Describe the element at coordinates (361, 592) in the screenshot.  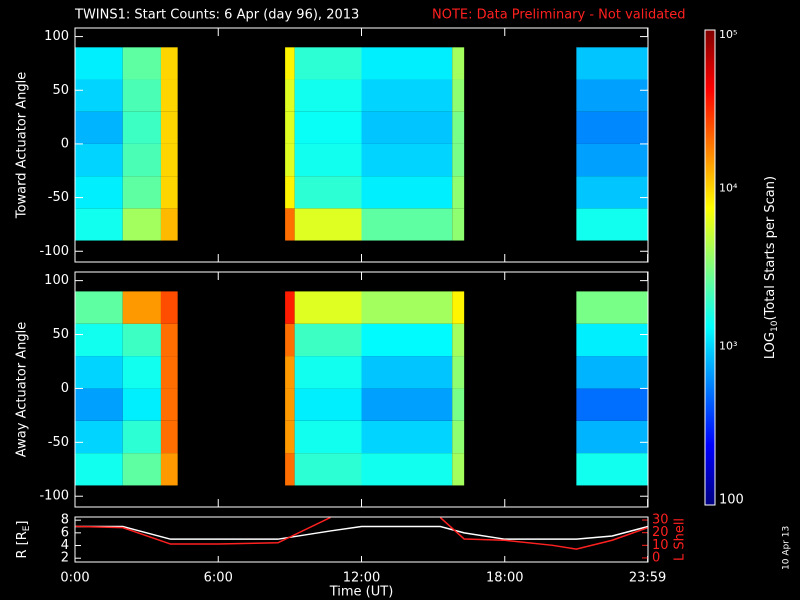
I see `x-axis-label: Time (UT)` at that location.